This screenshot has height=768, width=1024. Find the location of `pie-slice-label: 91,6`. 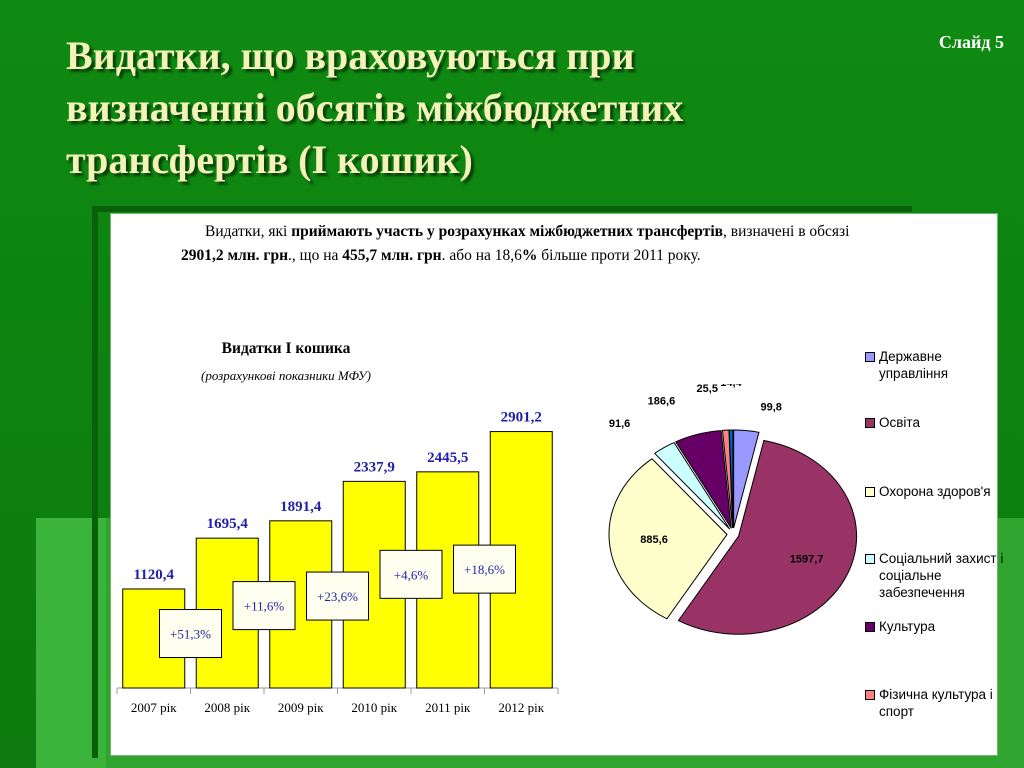

pie-slice-label: 91,6 is located at coordinates (619, 424).